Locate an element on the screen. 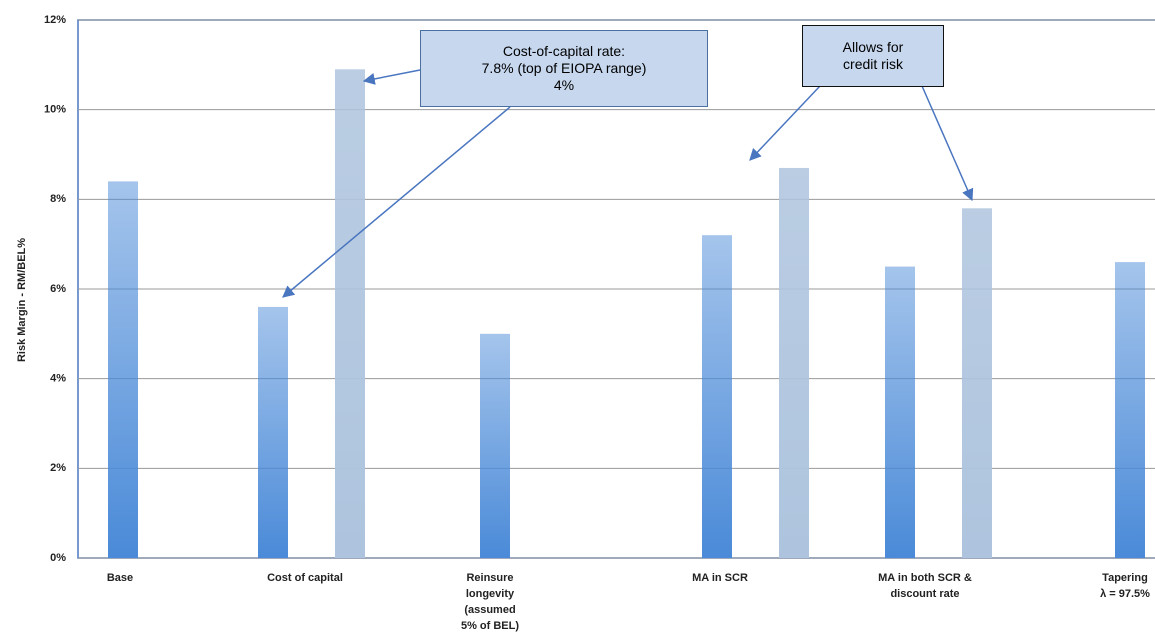  x-tick-label: Tapering λ = 97.5% is located at coordinates (1125, 586).